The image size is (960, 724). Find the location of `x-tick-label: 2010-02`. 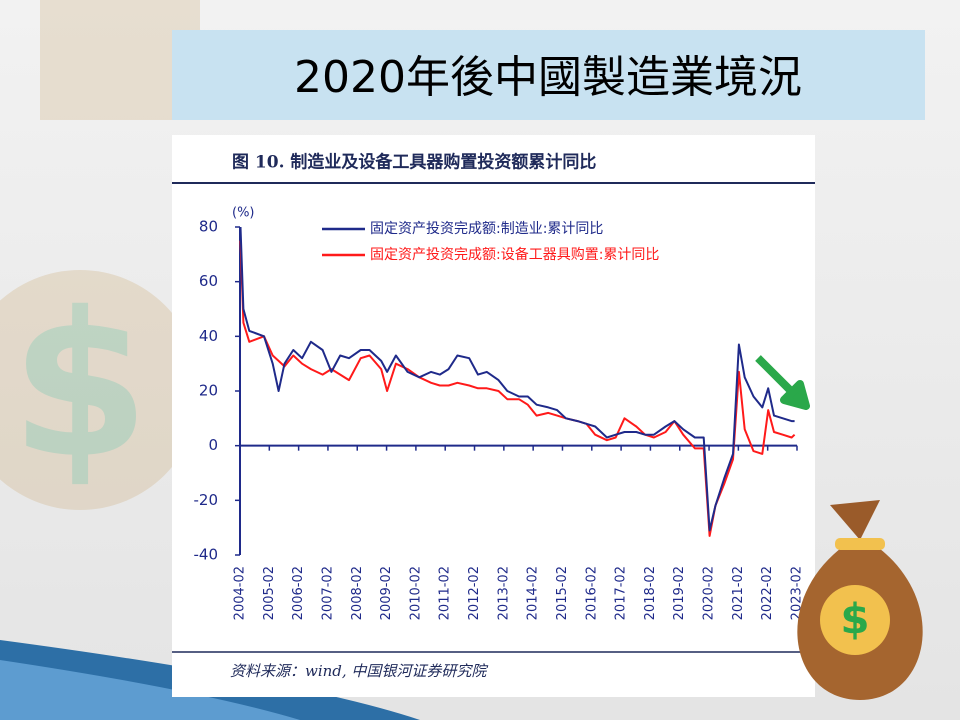

x-tick-label: 2010-02 is located at coordinates (415, 593).